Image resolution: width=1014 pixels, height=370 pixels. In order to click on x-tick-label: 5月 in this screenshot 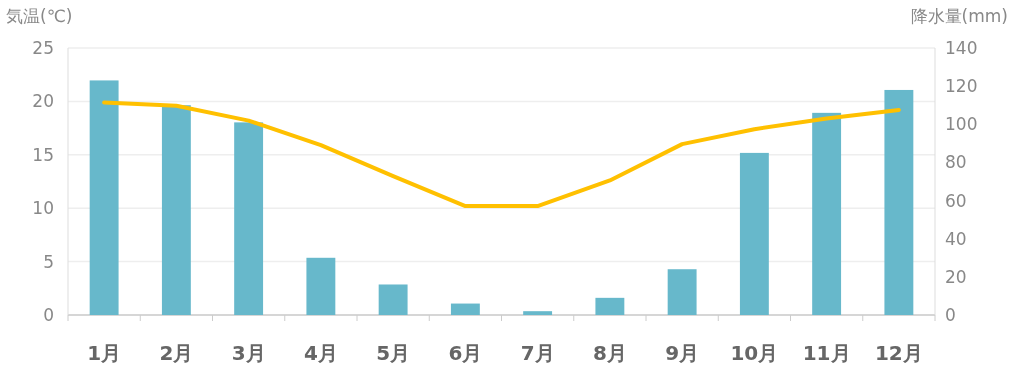, I will do `click(393, 353)`.